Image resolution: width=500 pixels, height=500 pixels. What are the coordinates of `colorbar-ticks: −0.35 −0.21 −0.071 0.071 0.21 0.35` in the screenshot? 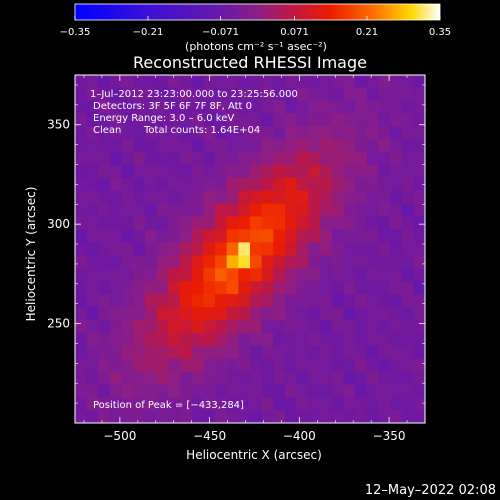 It's located at (255, 27).